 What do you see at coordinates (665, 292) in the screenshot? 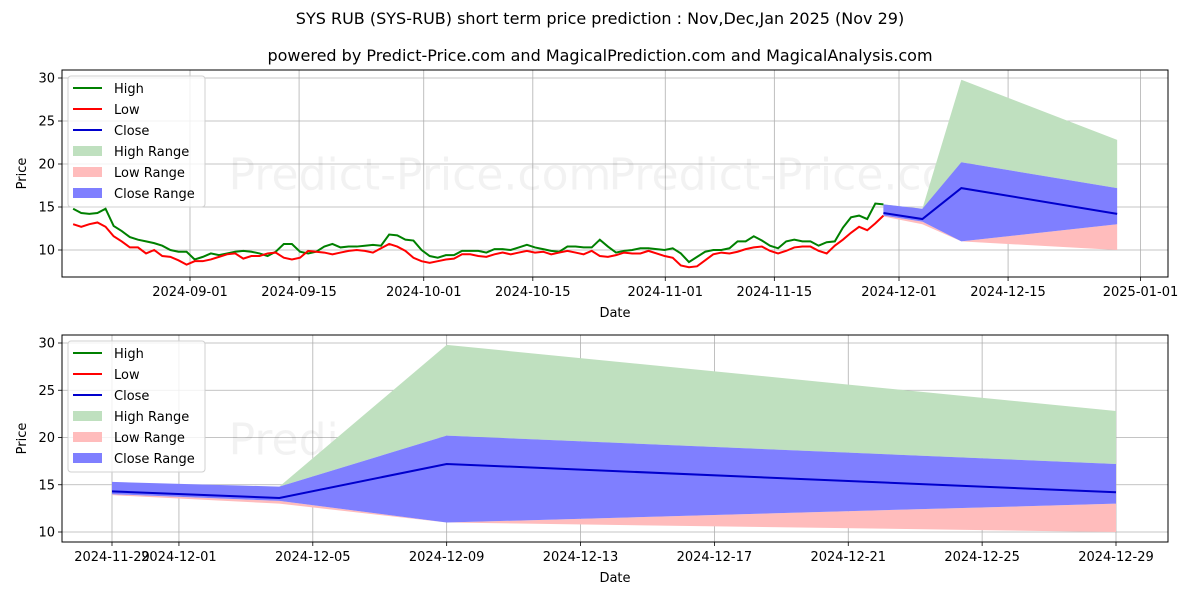
I see `x-tick-label: 2024-11-01` at bounding box center [665, 292].